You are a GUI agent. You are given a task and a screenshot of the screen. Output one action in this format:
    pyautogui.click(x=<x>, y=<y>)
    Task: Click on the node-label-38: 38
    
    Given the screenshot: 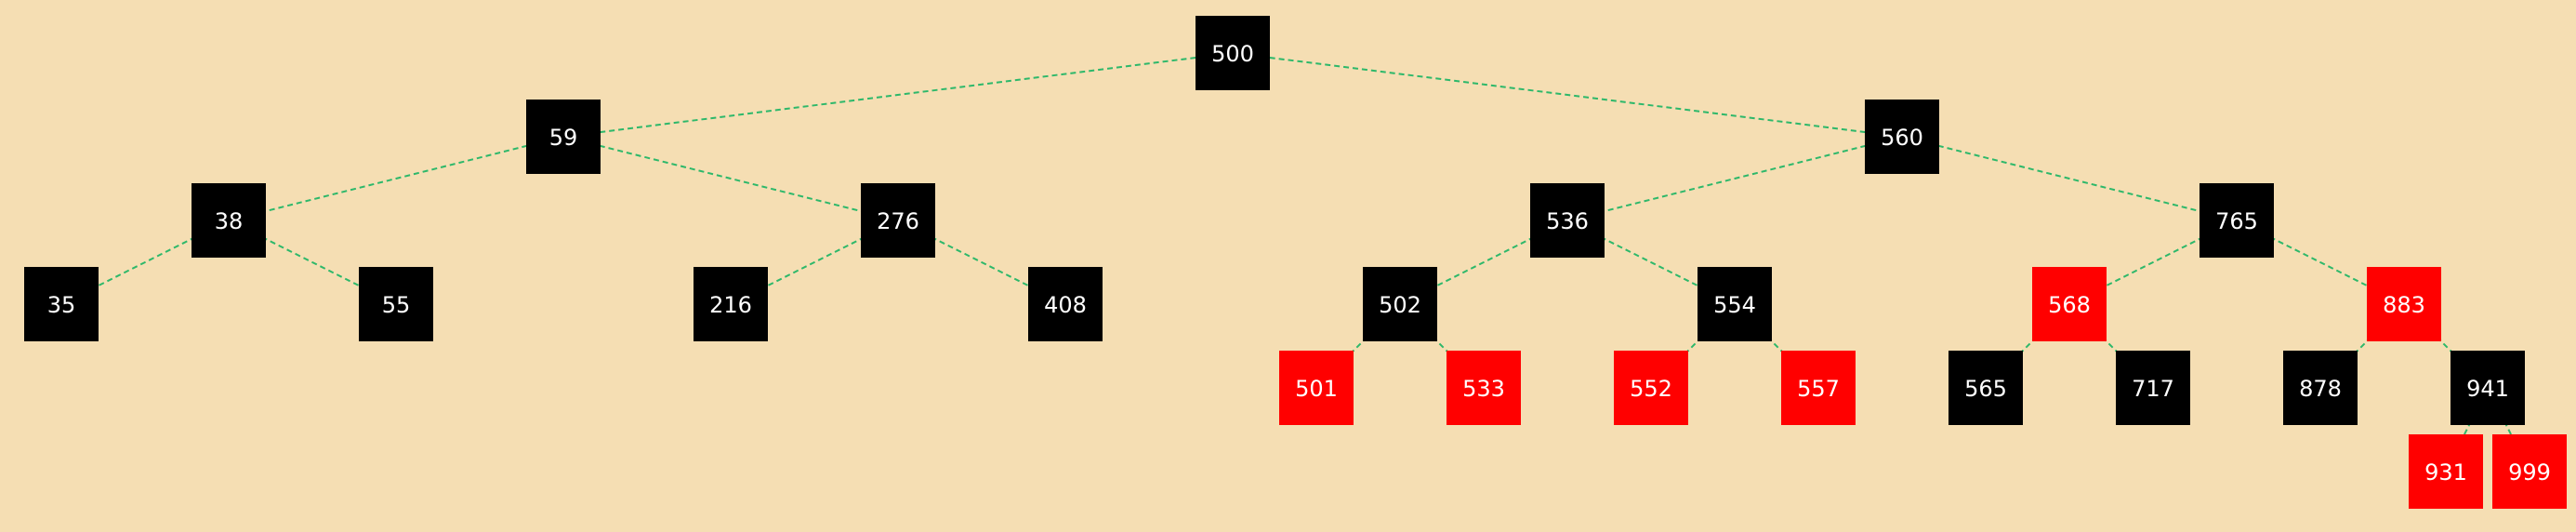 What is the action you would take?
    pyautogui.click(x=229, y=221)
    